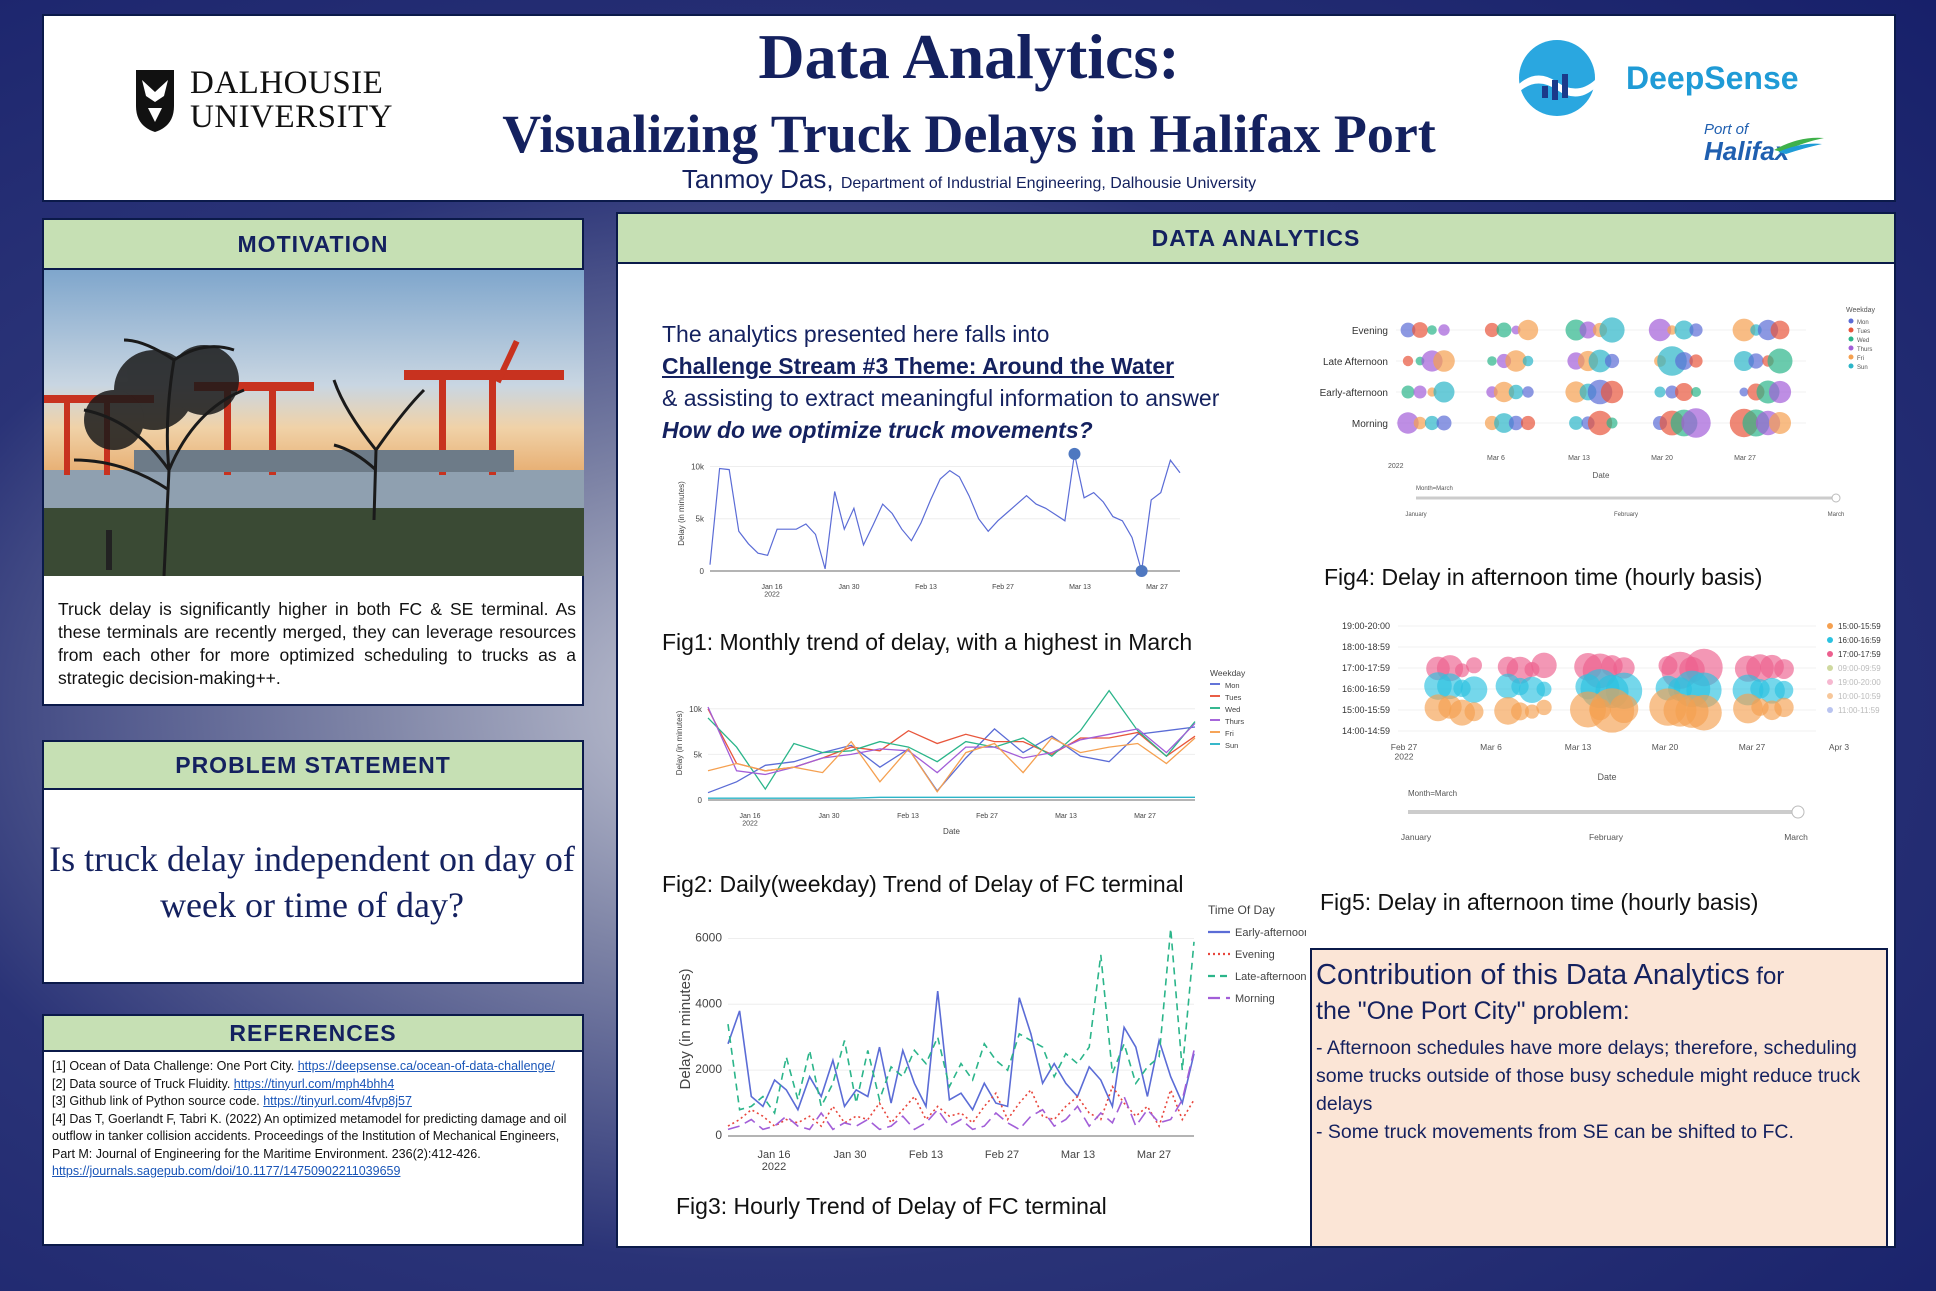 The width and height of the screenshot is (1936, 1291). Describe the element at coordinates (856, 334) in the screenshot. I see `intro-line: The analytics presented here falls into` at that location.